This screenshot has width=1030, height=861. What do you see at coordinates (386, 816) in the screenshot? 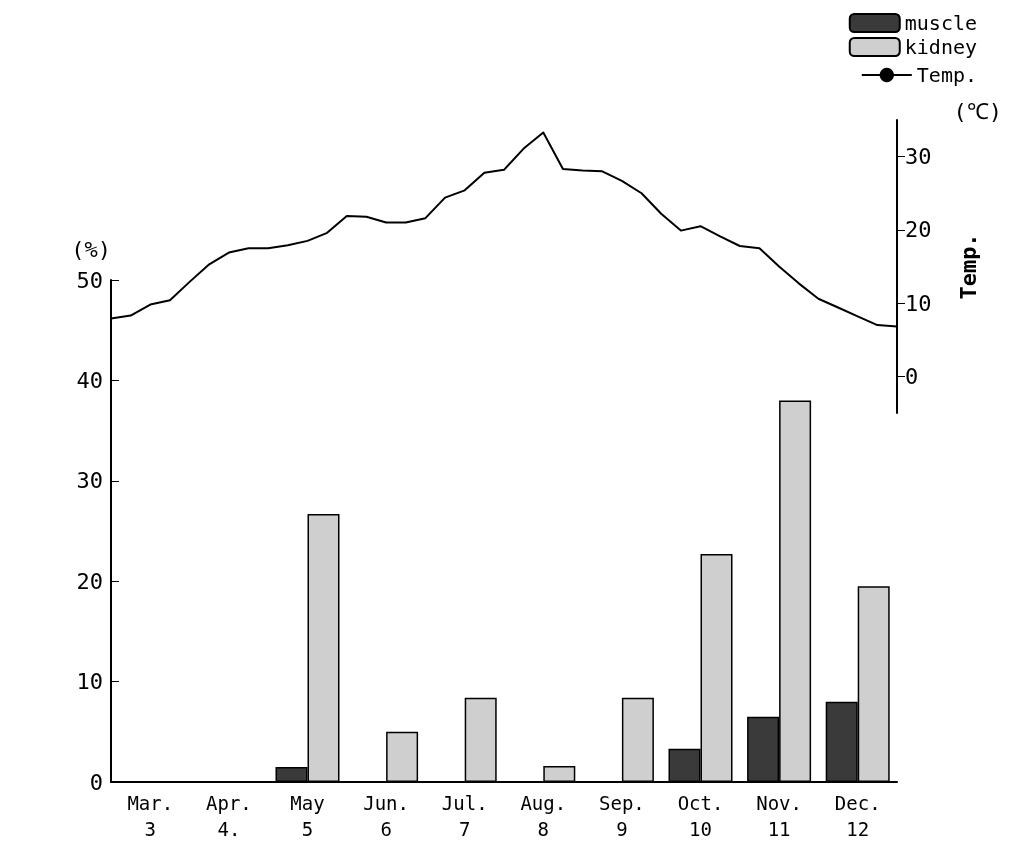
I see `x-tick-label: Jun. 6` at bounding box center [386, 816].